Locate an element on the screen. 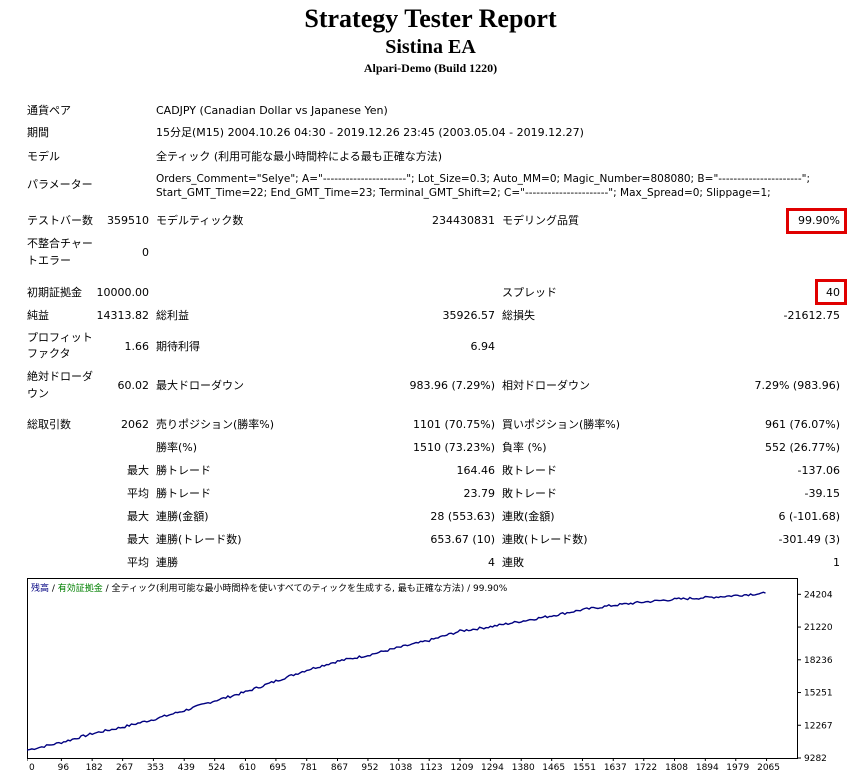  total-trades-label: 総取引数 is located at coordinates (49, 424).